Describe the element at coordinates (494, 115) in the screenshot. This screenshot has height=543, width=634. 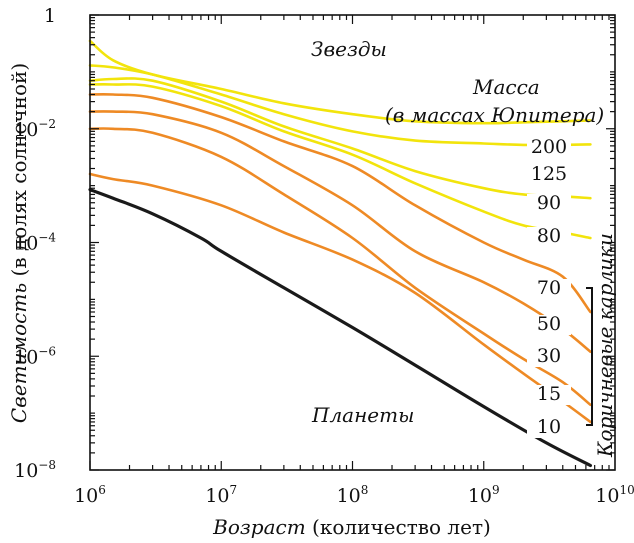
I see `mass-title-line2: (в массах Юпитера)` at that location.